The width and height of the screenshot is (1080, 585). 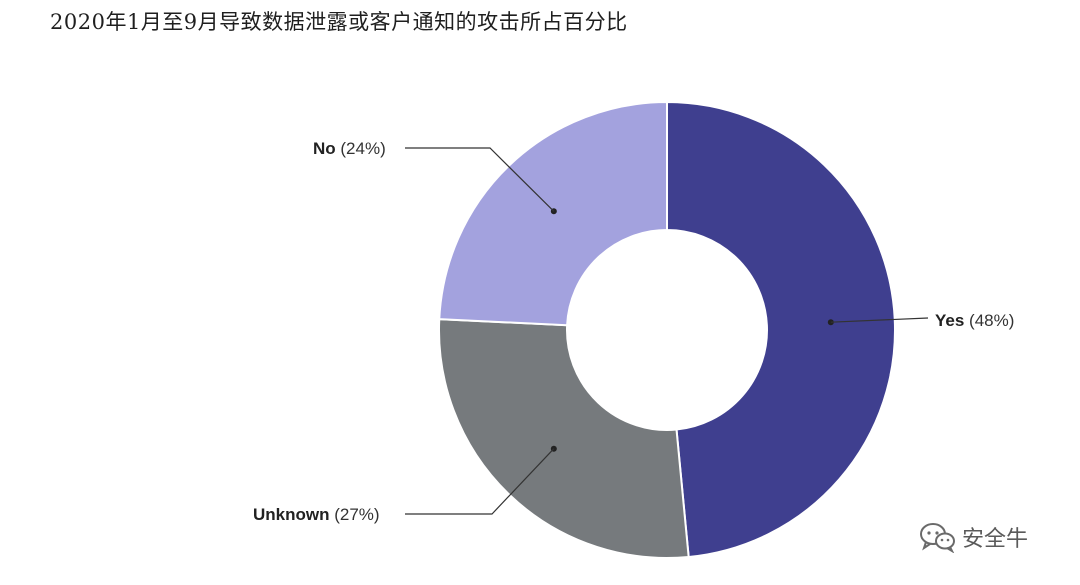 I want to click on slice-label-yes: Yes (48%), so click(x=974, y=320).